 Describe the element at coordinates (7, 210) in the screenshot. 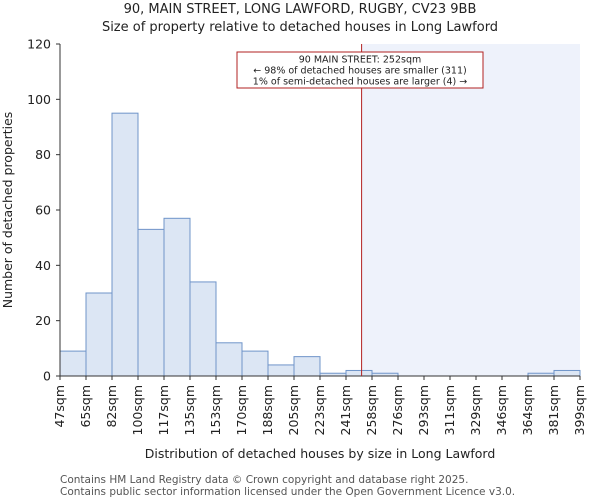

I see `y-axis-label: Number of detached properties` at that location.